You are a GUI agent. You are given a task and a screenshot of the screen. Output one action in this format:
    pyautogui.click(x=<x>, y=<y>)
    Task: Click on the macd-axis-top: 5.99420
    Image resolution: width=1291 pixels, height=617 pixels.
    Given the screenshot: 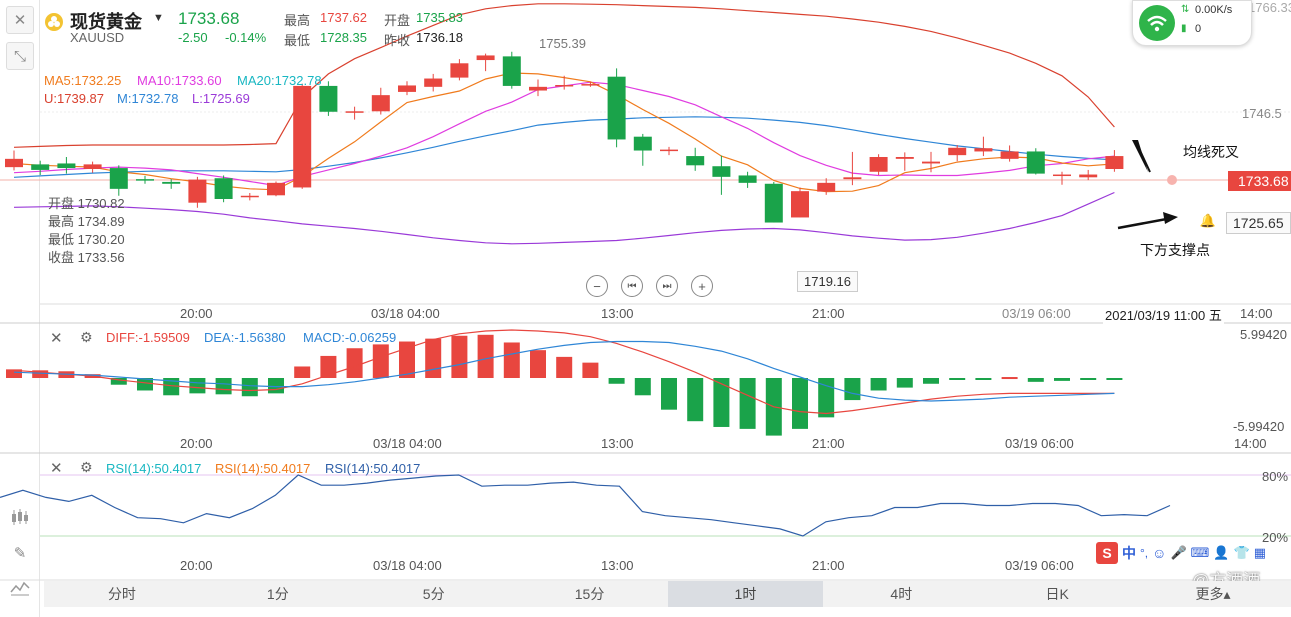 What is the action you would take?
    pyautogui.click(x=1263, y=334)
    